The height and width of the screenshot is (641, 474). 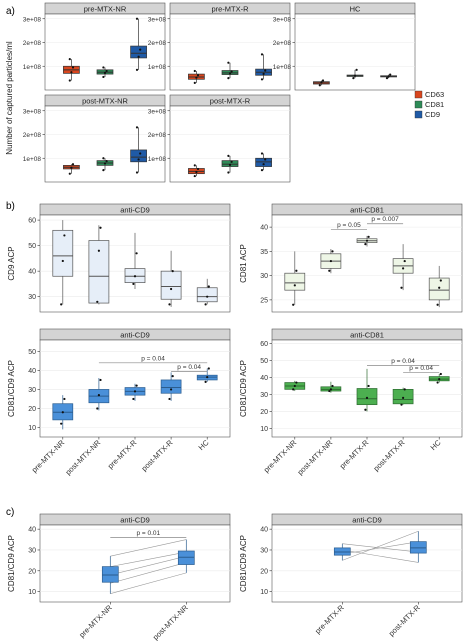 I want to click on y-tick-label: 35, so click(x=264, y=252).